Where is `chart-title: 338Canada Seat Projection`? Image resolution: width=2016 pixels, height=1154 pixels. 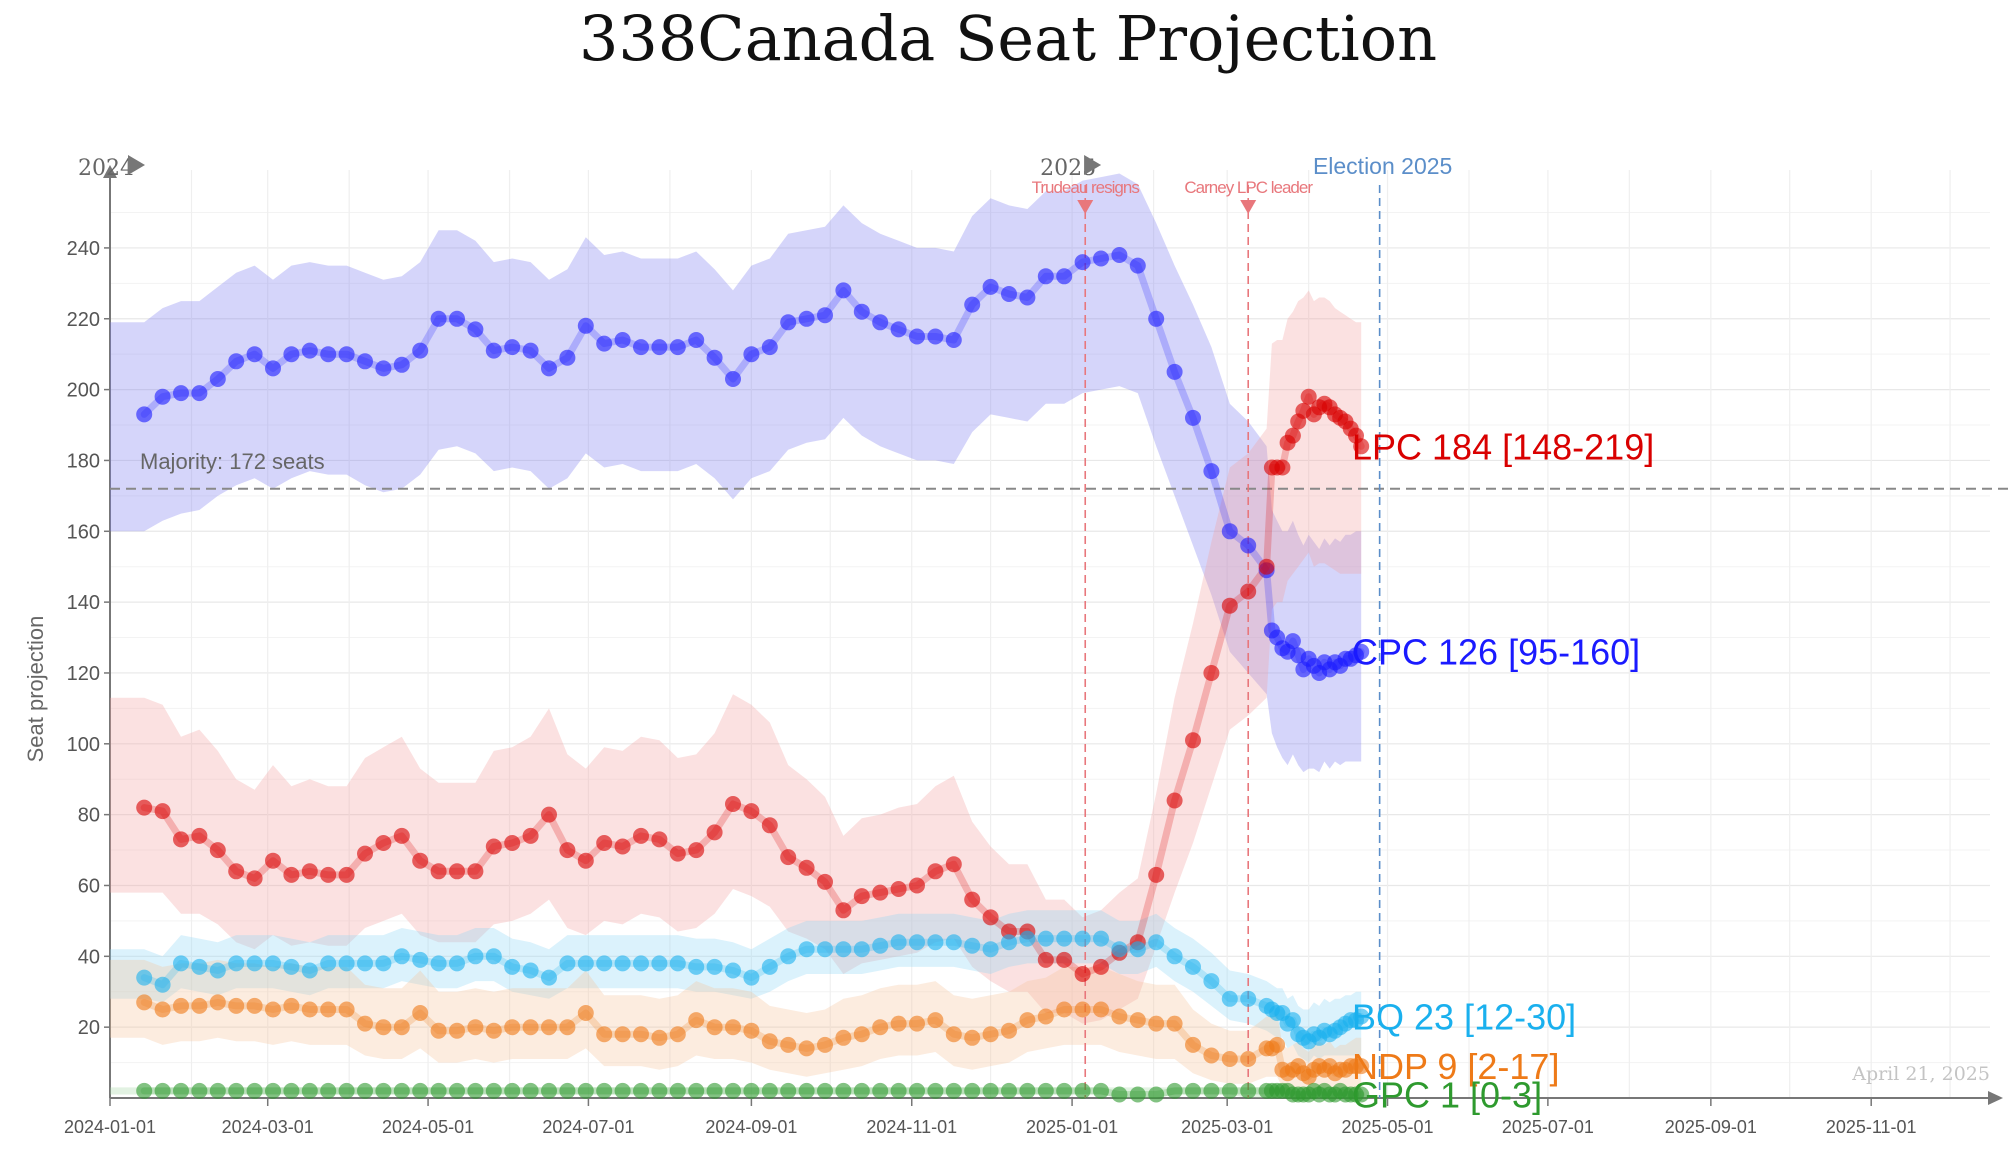 chart-title: 338Canada Seat Projection is located at coordinates (1008, 38).